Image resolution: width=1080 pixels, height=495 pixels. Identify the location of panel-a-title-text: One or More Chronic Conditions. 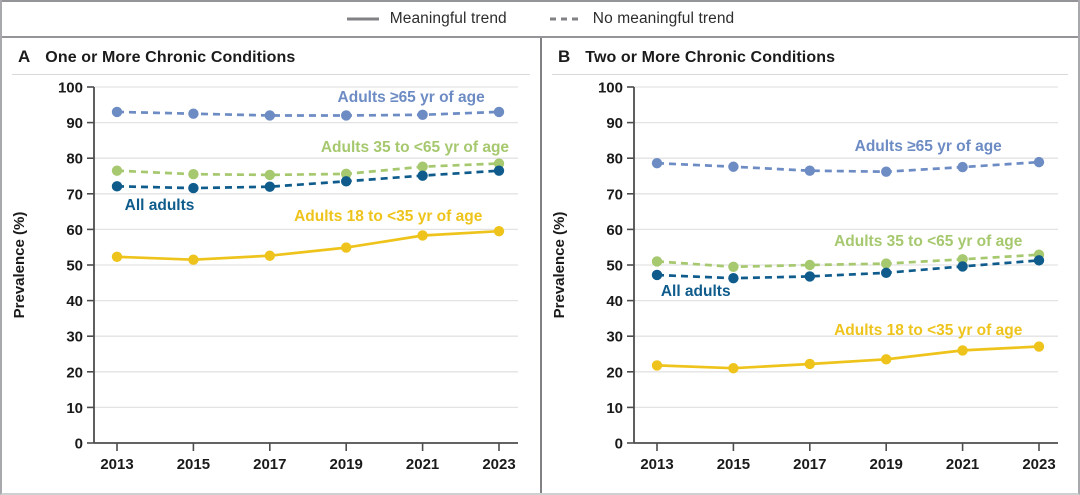
(170, 57).